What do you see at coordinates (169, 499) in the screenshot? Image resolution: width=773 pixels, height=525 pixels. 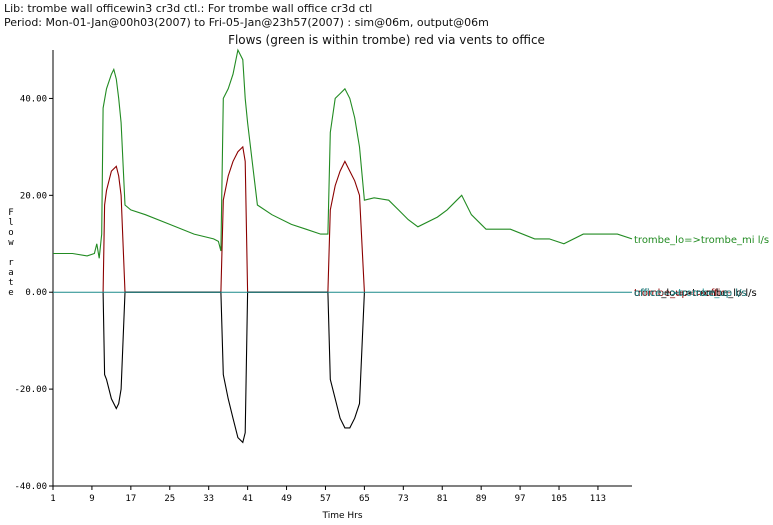 I see `x-tick-label: 25` at bounding box center [169, 499].